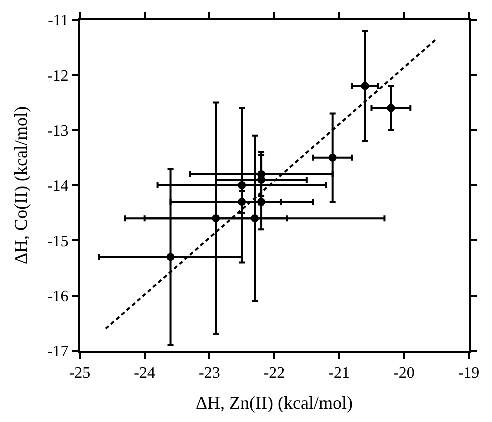 The height and width of the screenshot is (422, 492). I want to click on x-tick-label: -21, so click(339, 373).